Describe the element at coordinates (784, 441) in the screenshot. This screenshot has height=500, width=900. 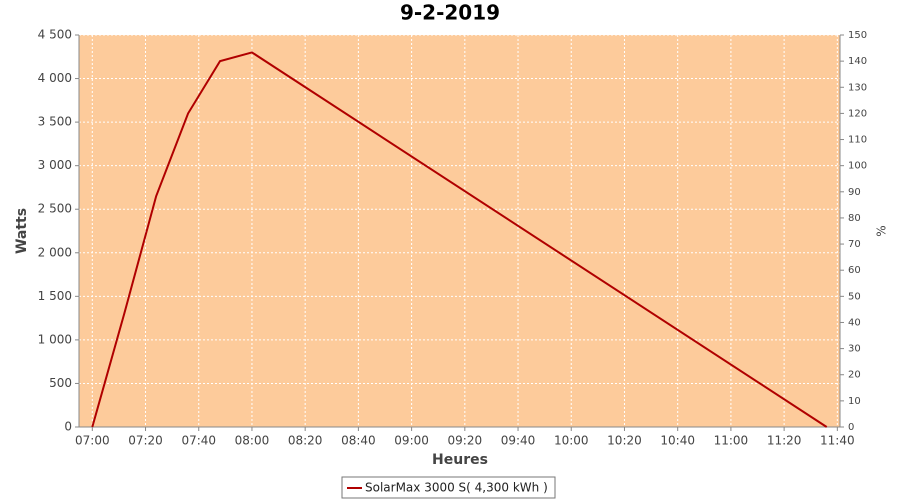
I see `x-tick-label: 11:20` at that location.